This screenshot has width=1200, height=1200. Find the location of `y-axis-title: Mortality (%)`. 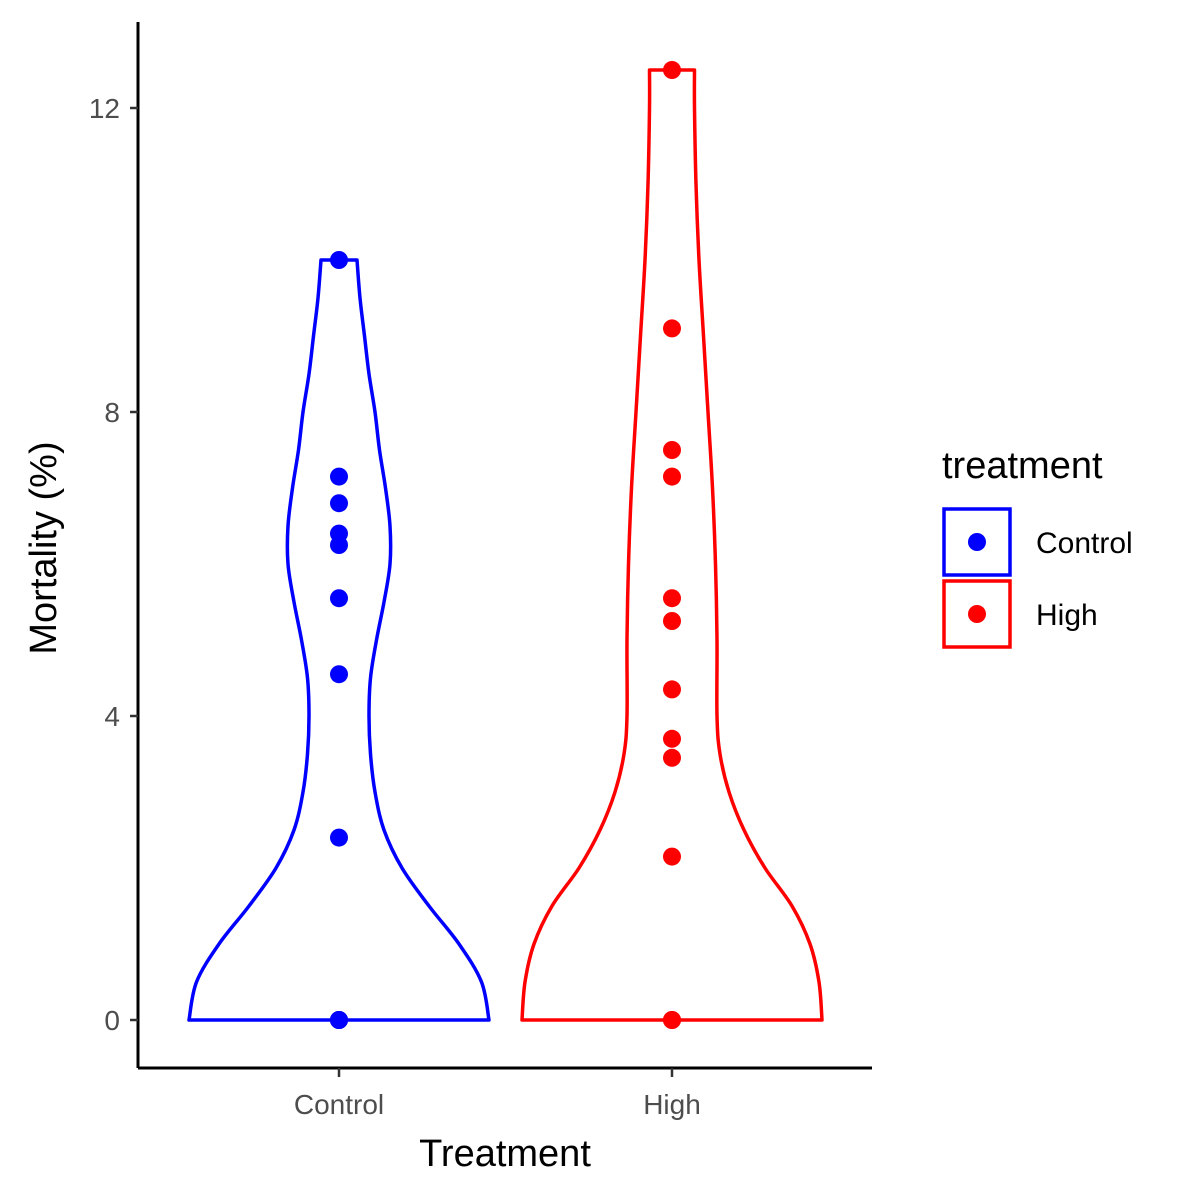

y-axis-title: Mortality (%) is located at coordinates (44, 547).